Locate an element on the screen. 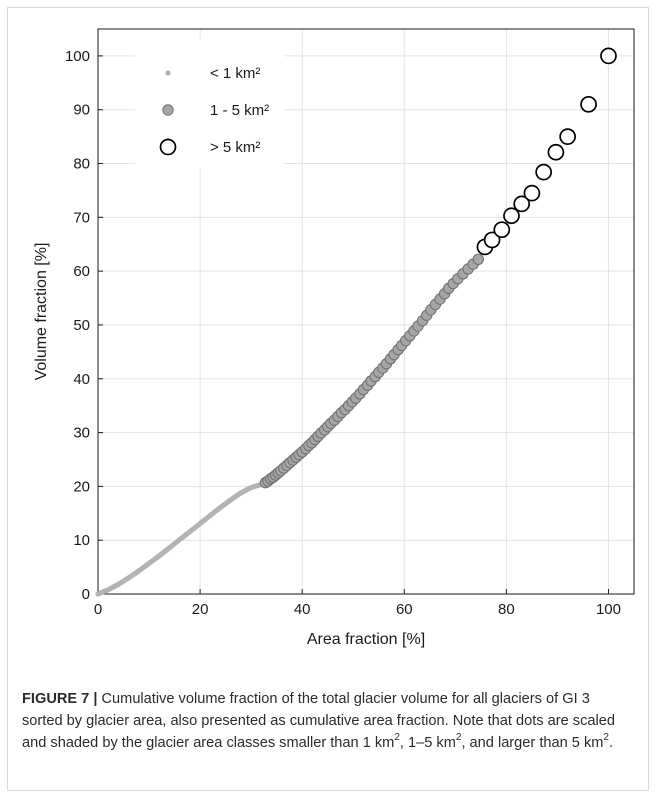  legend-label: > 5 km² is located at coordinates (235, 147).